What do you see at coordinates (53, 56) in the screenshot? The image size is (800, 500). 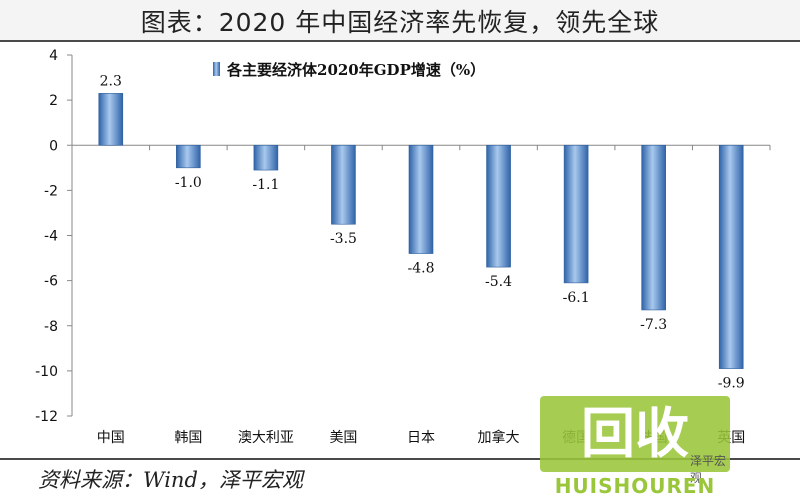 I see `y-tick-label: 4` at bounding box center [53, 56].